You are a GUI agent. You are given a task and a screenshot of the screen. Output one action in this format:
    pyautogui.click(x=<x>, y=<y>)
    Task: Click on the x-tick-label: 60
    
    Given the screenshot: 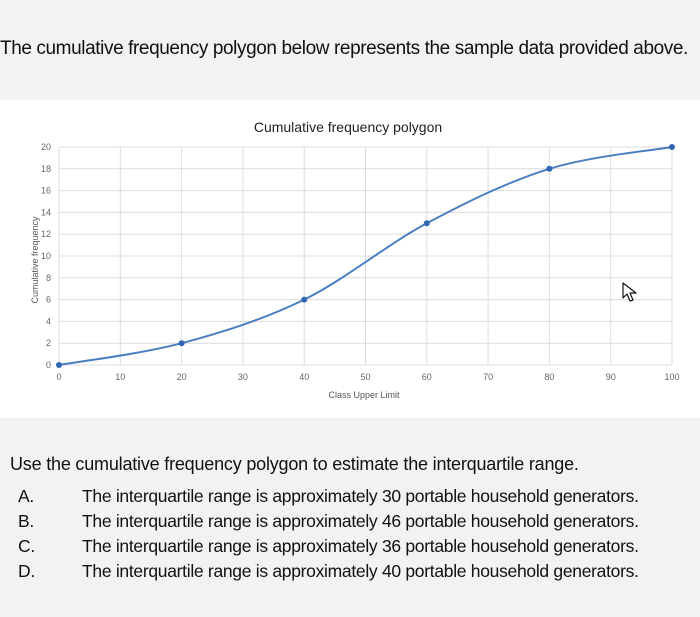 What is the action you would take?
    pyautogui.click(x=427, y=377)
    